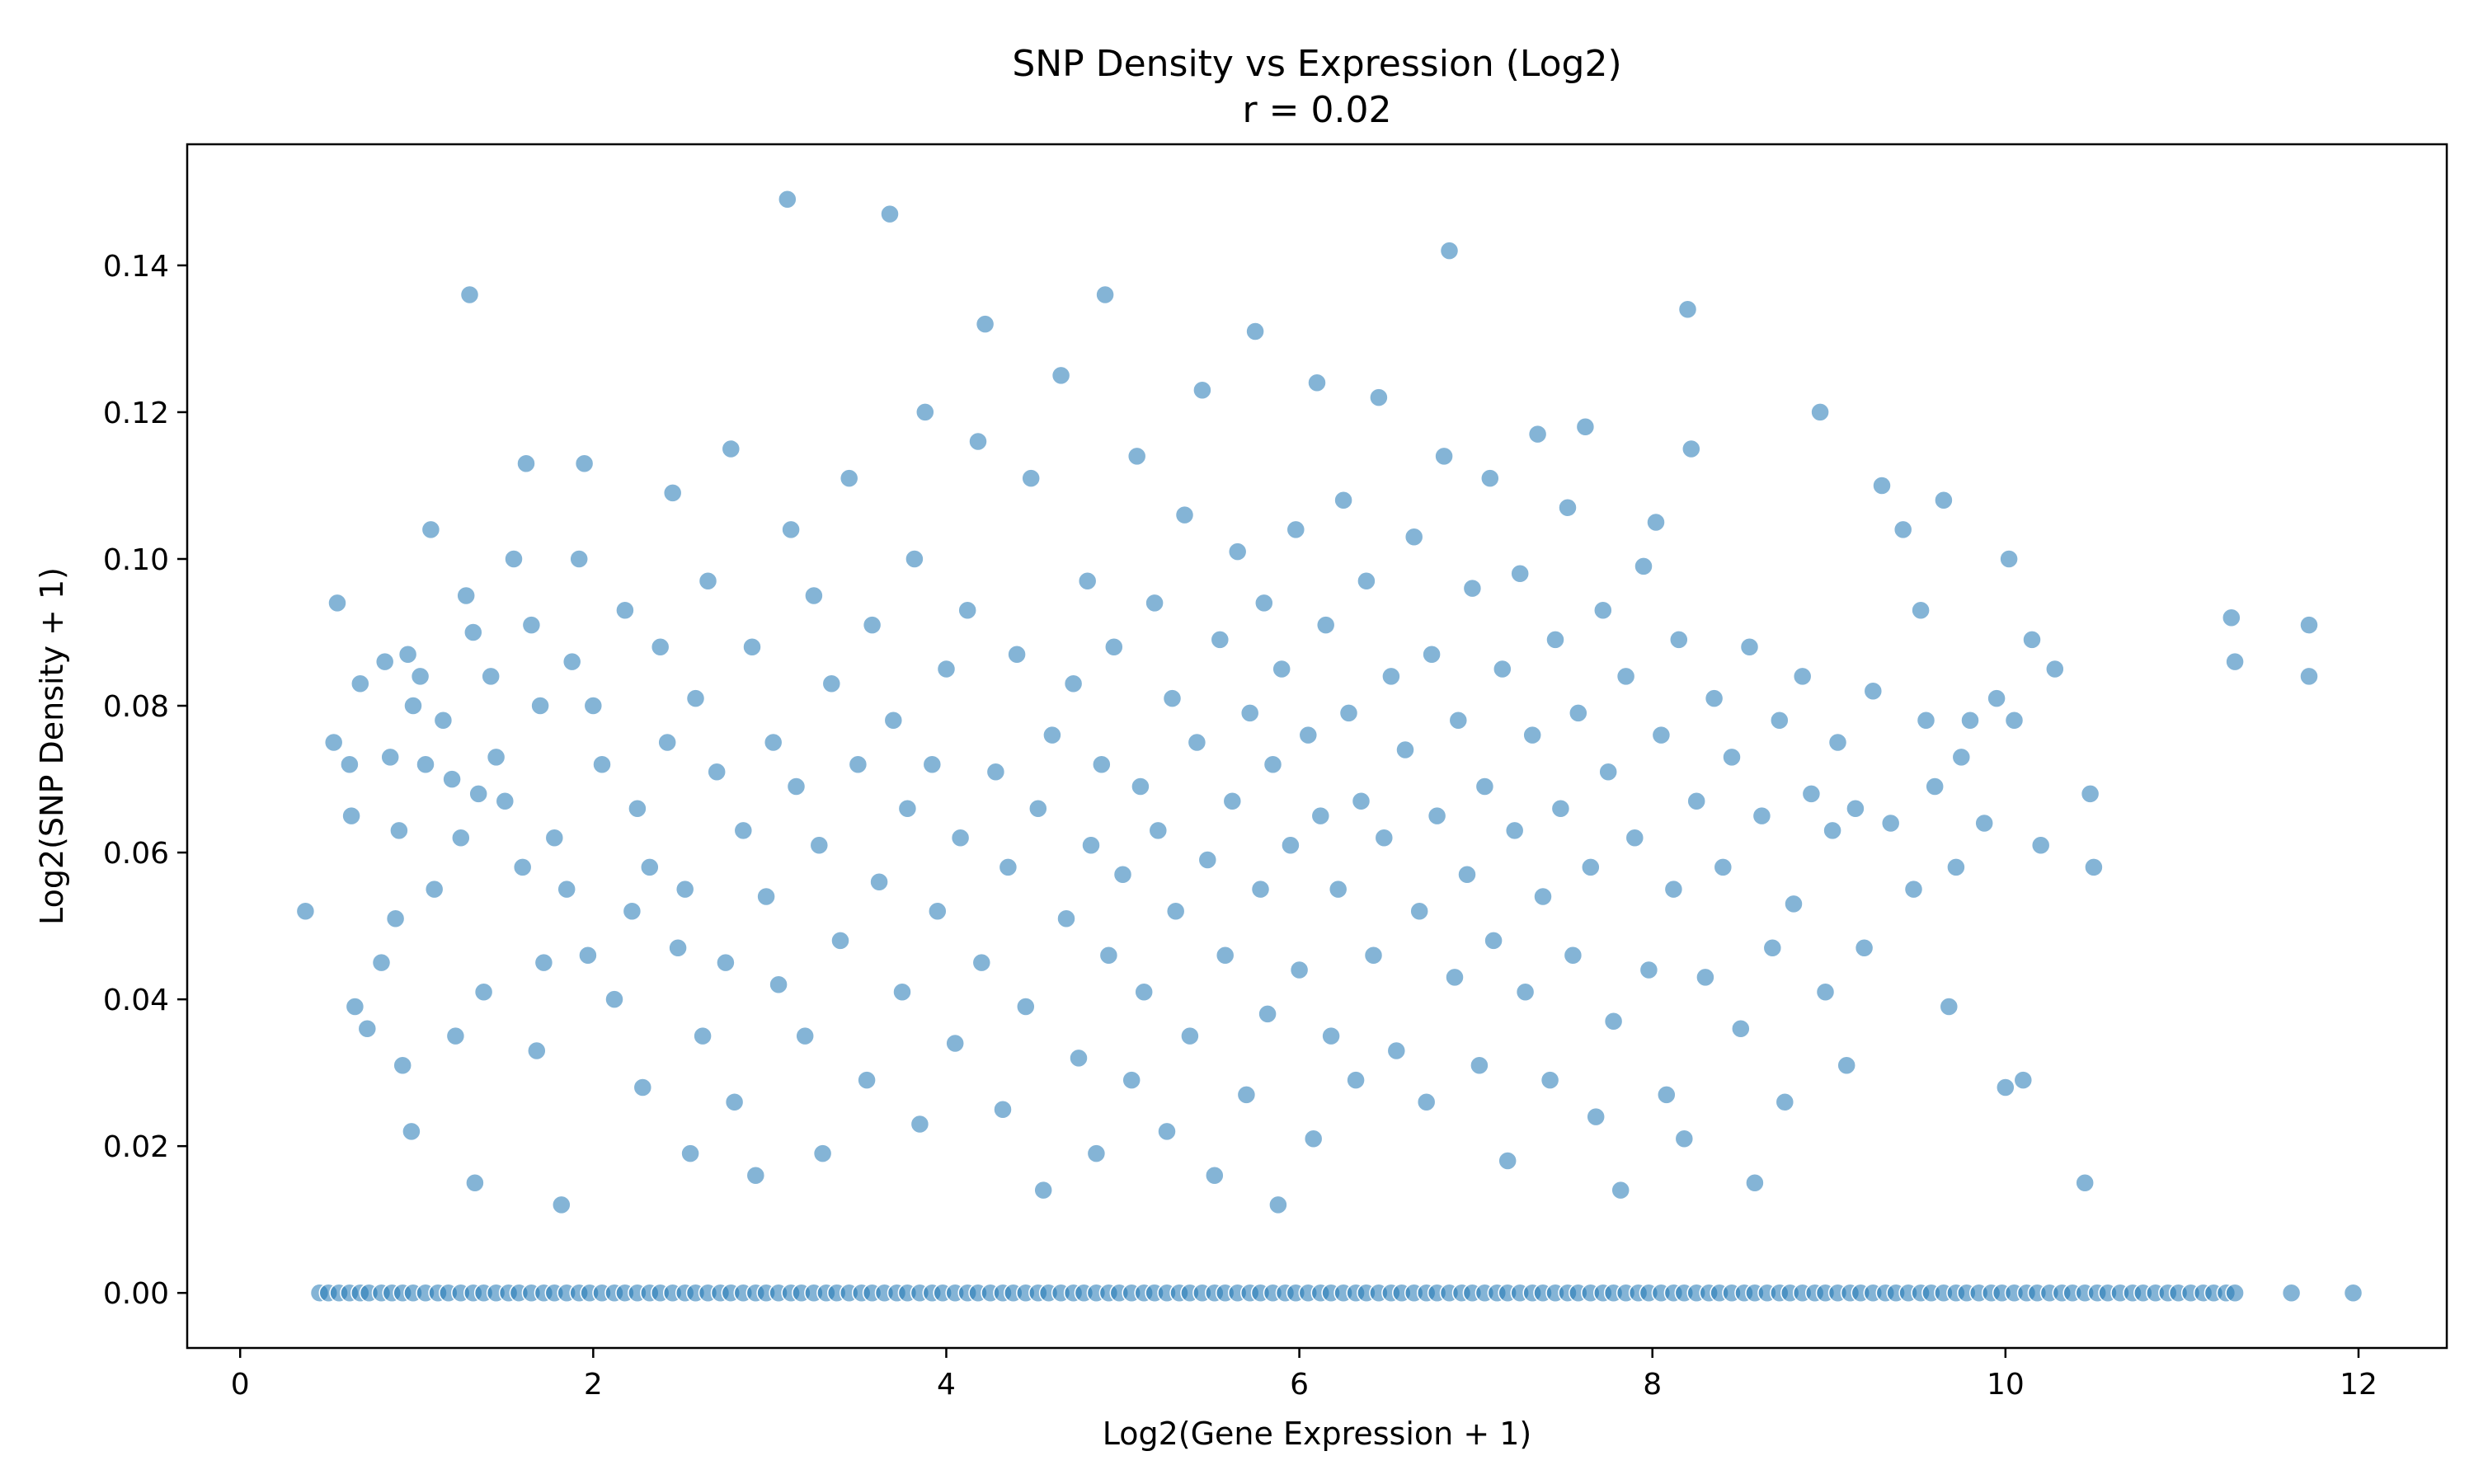  I want to click on y-axis-label: Log2(SNP Density + 1), so click(52, 746).